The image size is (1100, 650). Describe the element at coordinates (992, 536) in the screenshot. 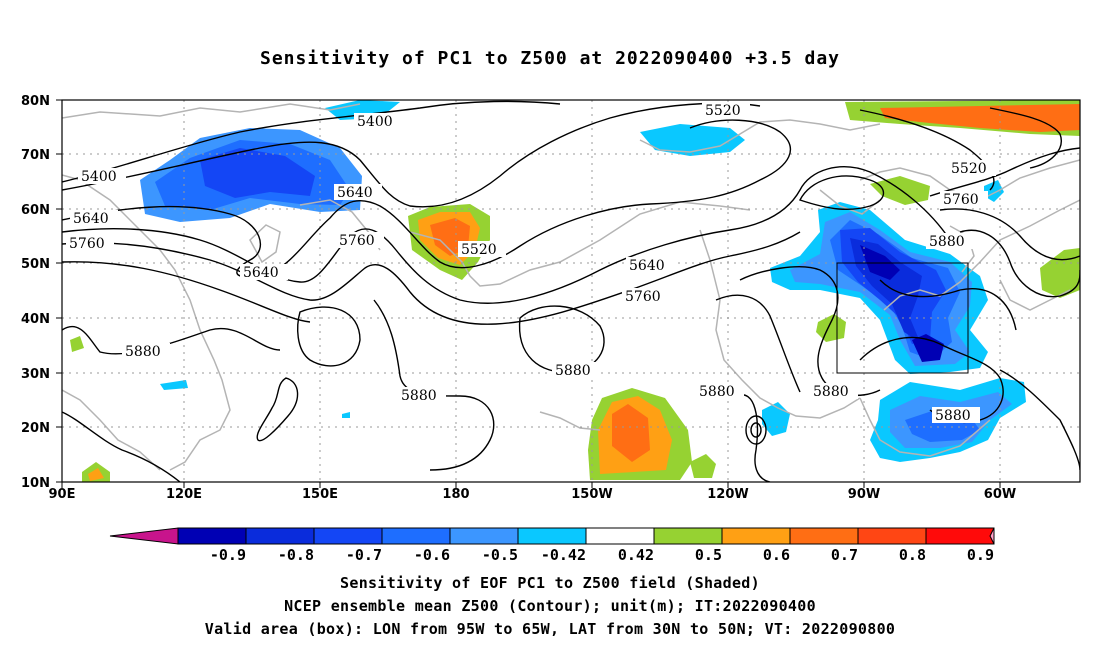

I see `colorbar-over-triangle` at that location.